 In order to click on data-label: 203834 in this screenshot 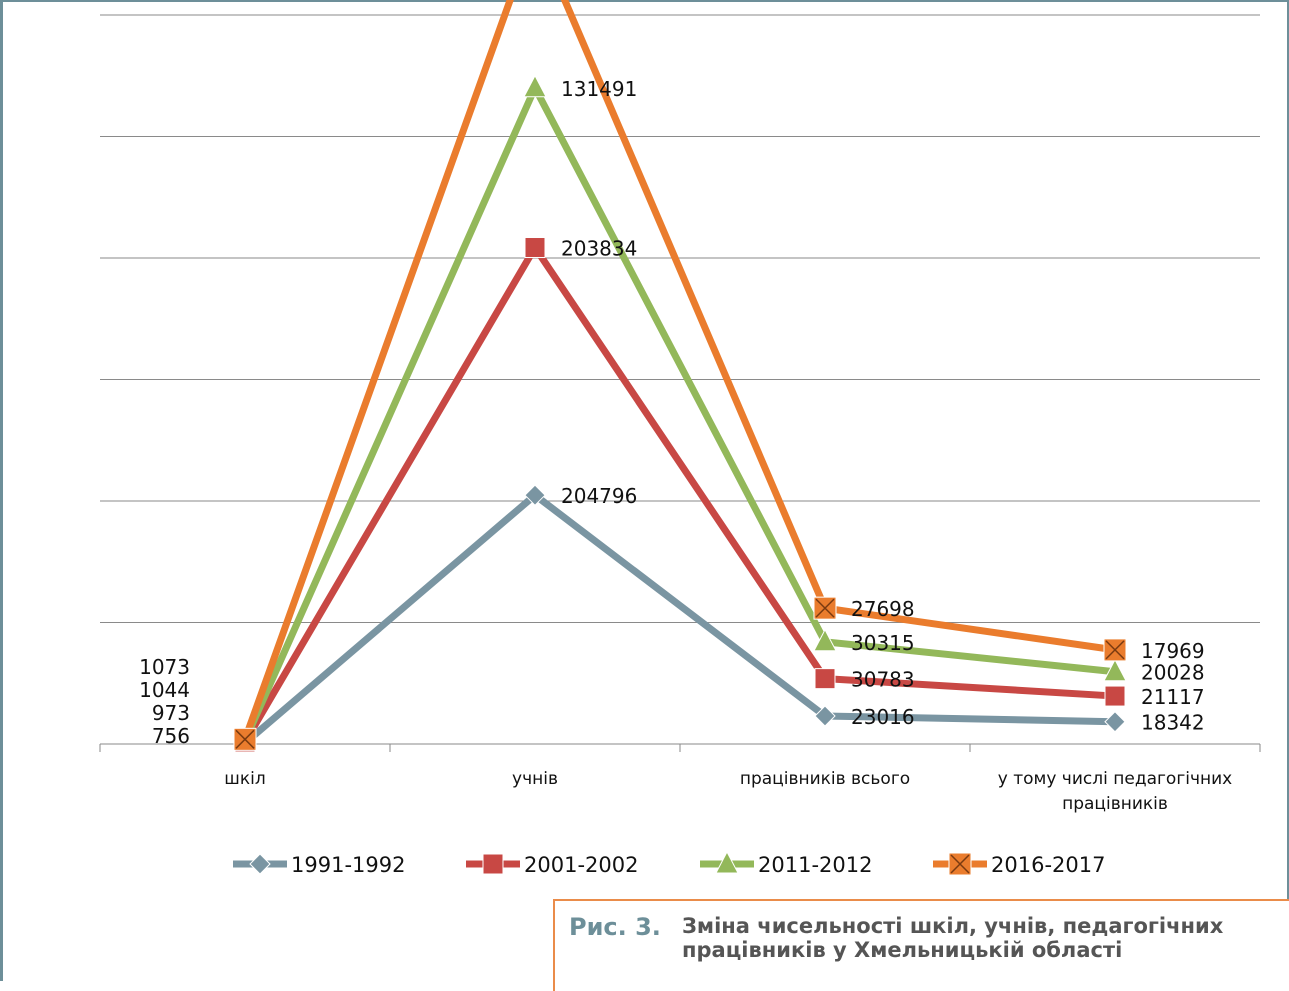, I will do `click(599, 249)`.